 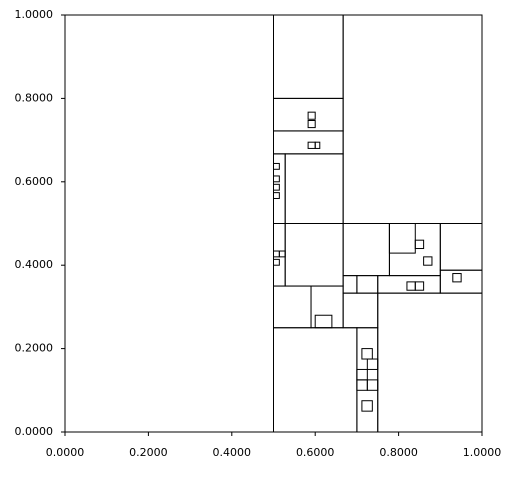 What do you see at coordinates (65, 452) in the screenshot?
I see `x-tick-label: 0.0000` at bounding box center [65, 452].